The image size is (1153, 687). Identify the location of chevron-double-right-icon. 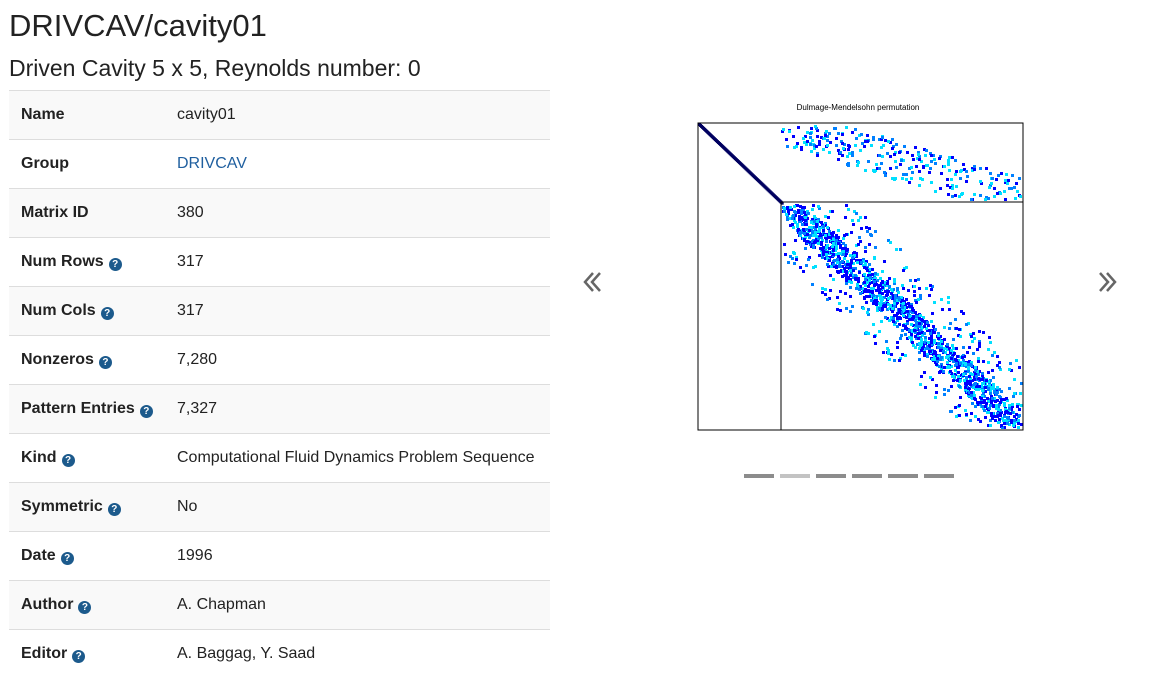
(1108, 282).